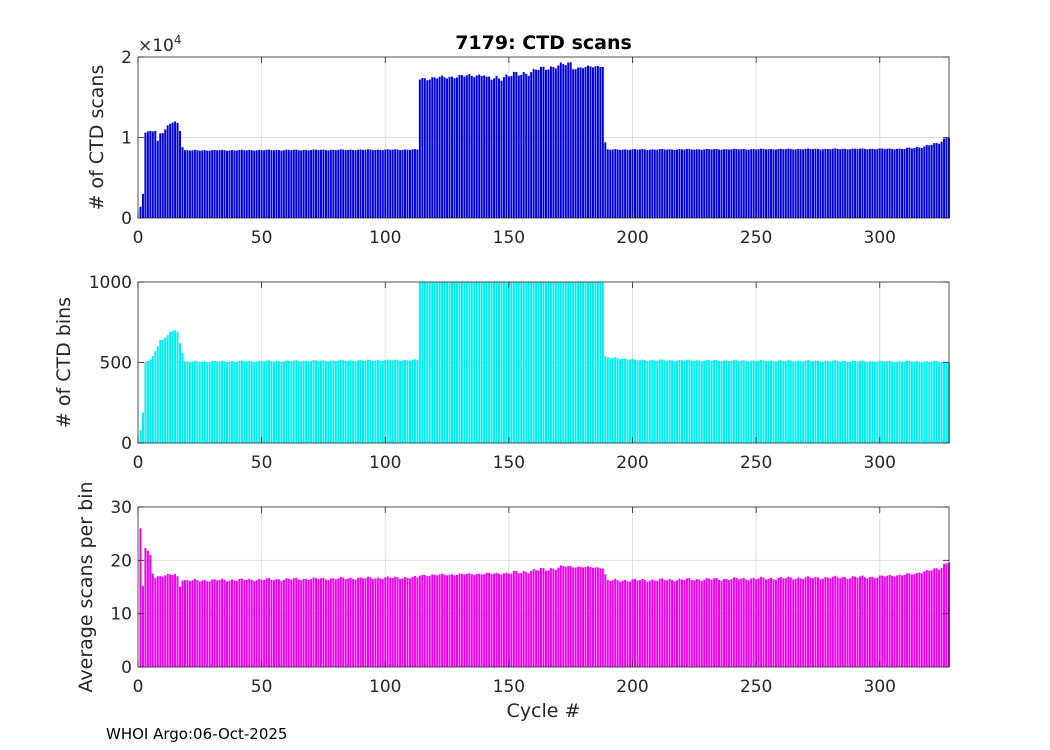  I want to click on y-tick-label: 30, so click(121, 508).